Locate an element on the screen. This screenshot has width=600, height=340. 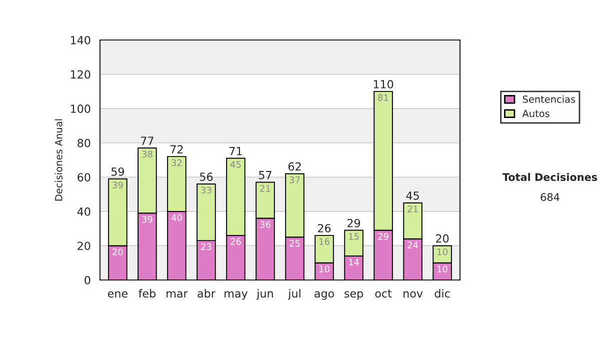
y-tick-label: 60 is located at coordinates (84, 177).